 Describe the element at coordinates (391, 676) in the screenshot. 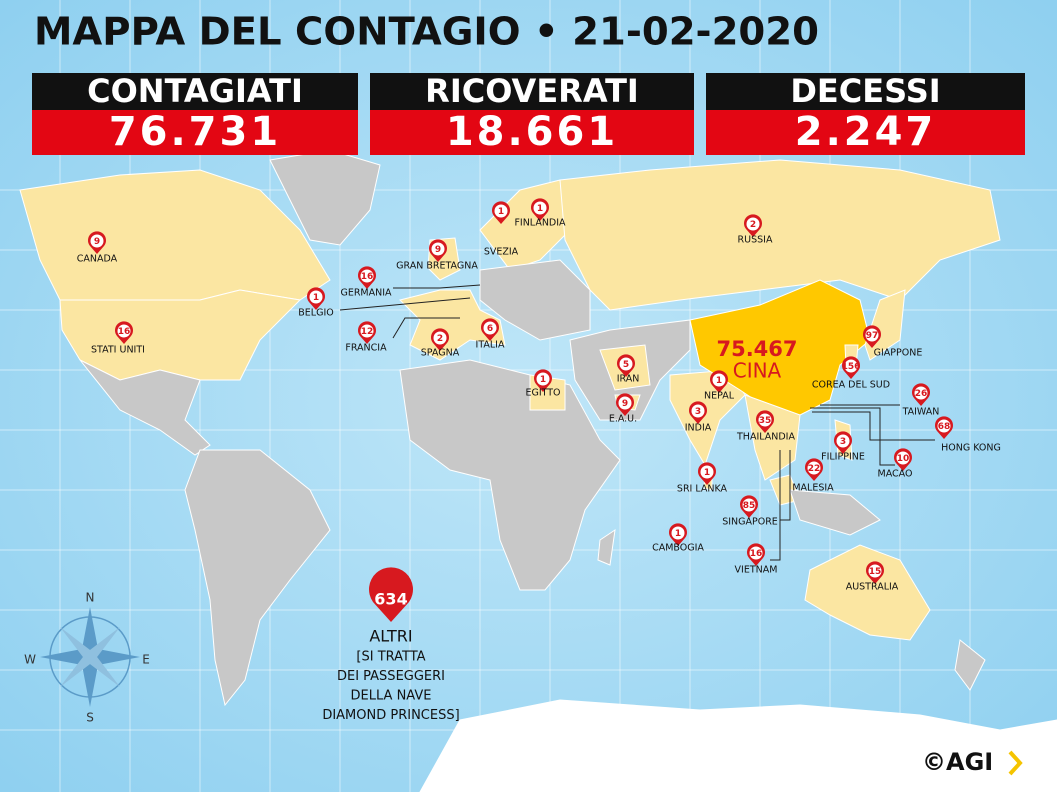

I see `others-note: DEI PASSEGGERI` at that location.